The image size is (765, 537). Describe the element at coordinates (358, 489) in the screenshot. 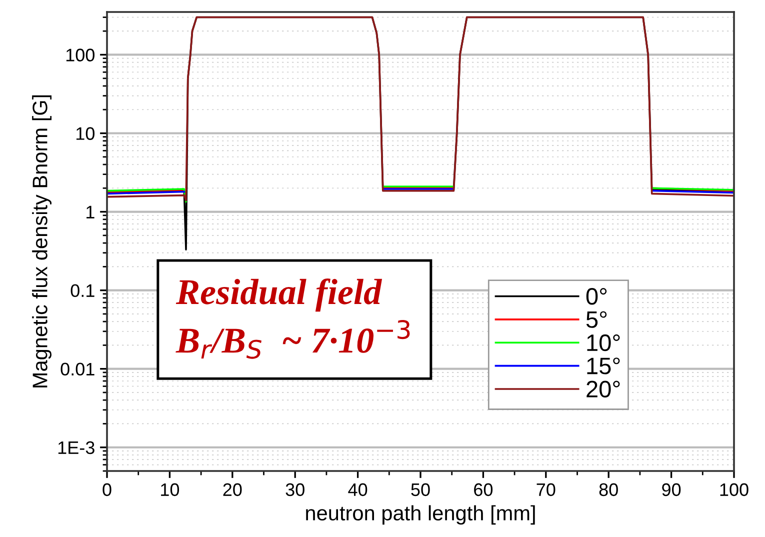

I see `x-tick-label: 40` at that location.